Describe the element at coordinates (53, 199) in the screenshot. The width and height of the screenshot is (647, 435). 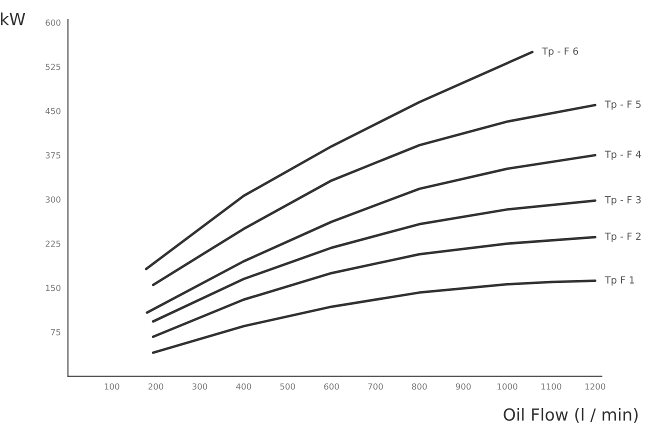
I see `y-tick-label: 300` at that location.